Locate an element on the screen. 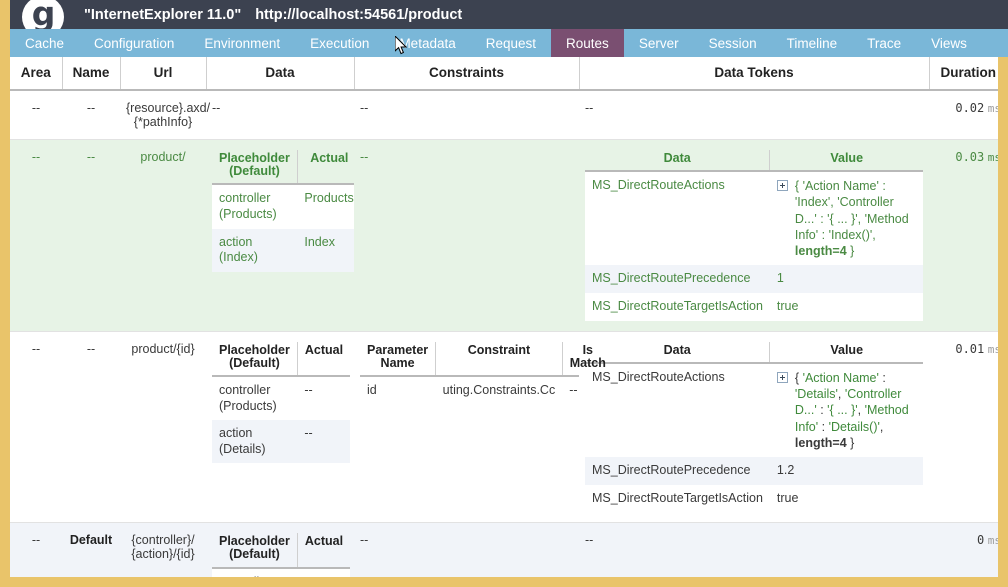 Image resolution: width=1008 pixels, height=587 pixels. data-token-row: MS_DirectRoutePrecedence 1 is located at coordinates (754, 279).